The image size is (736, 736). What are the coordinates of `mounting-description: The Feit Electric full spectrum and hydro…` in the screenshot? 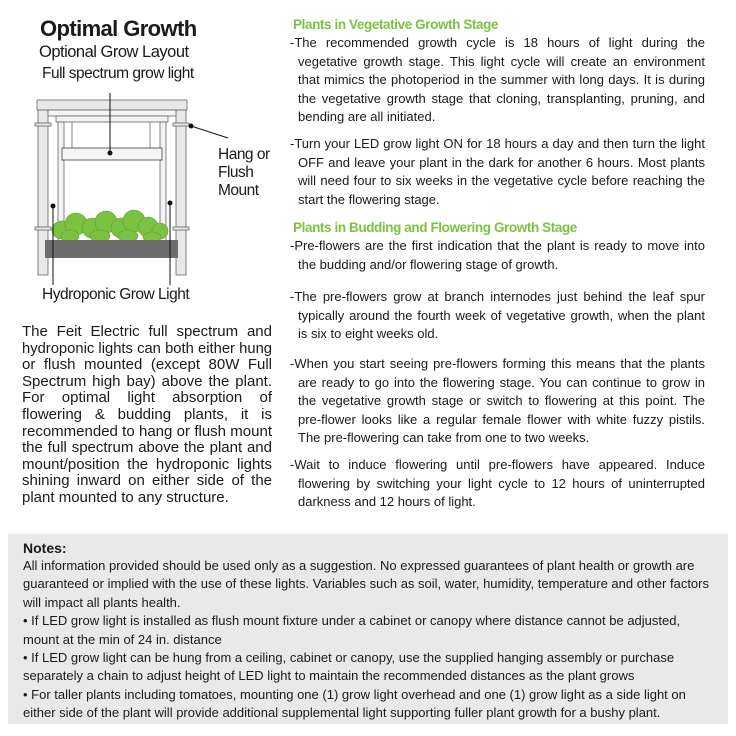 It's located at (147, 415).